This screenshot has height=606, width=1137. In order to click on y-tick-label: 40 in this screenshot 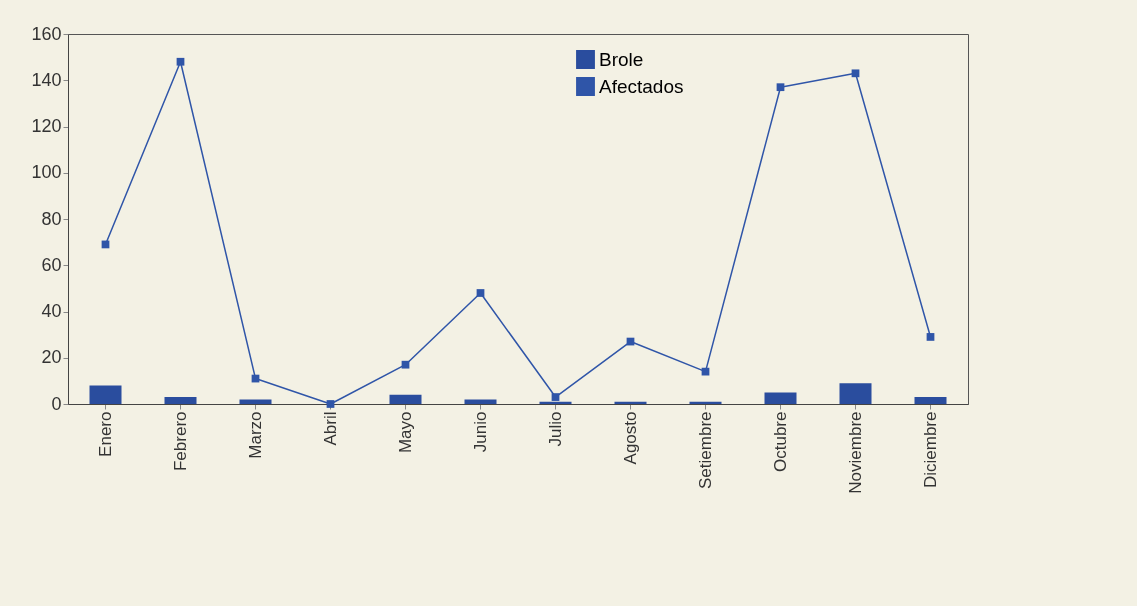, I will do `click(51, 311)`.